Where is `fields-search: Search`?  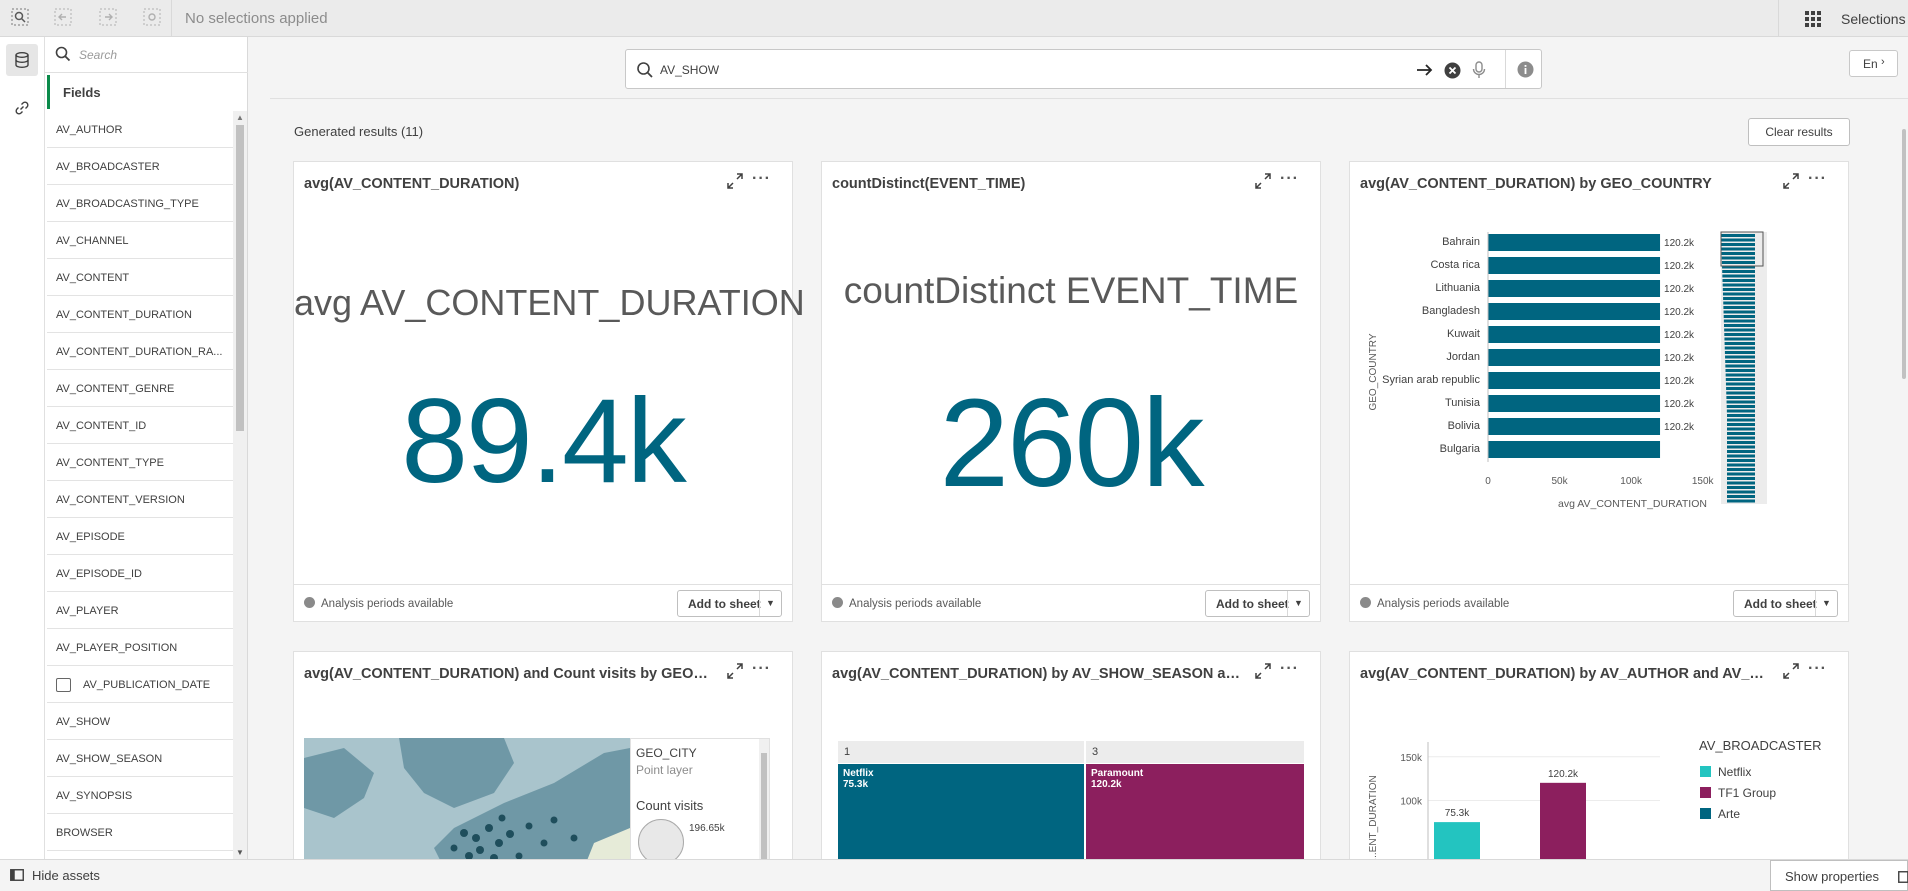
fields-search: Search is located at coordinates (146, 55).